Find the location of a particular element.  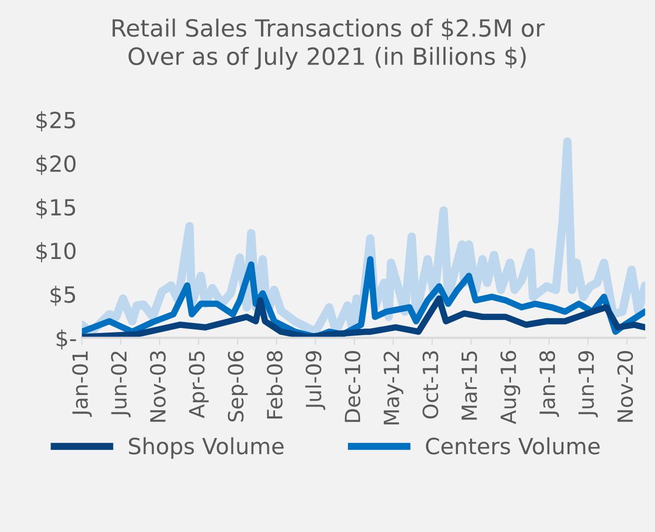

y-tick-label: $5 is located at coordinates (63, 296).